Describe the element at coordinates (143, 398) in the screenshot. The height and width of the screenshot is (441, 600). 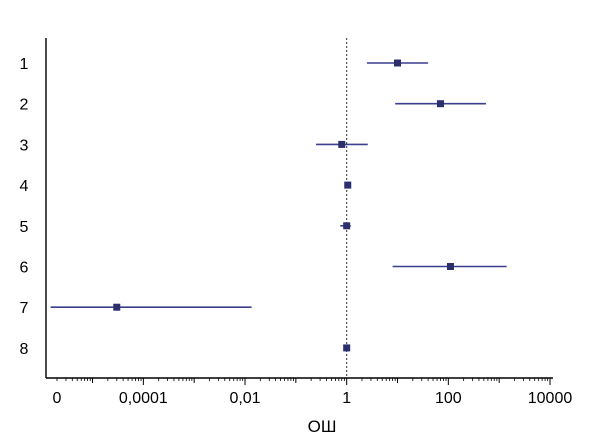
I see `x-tick-label: 0,0001` at that location.